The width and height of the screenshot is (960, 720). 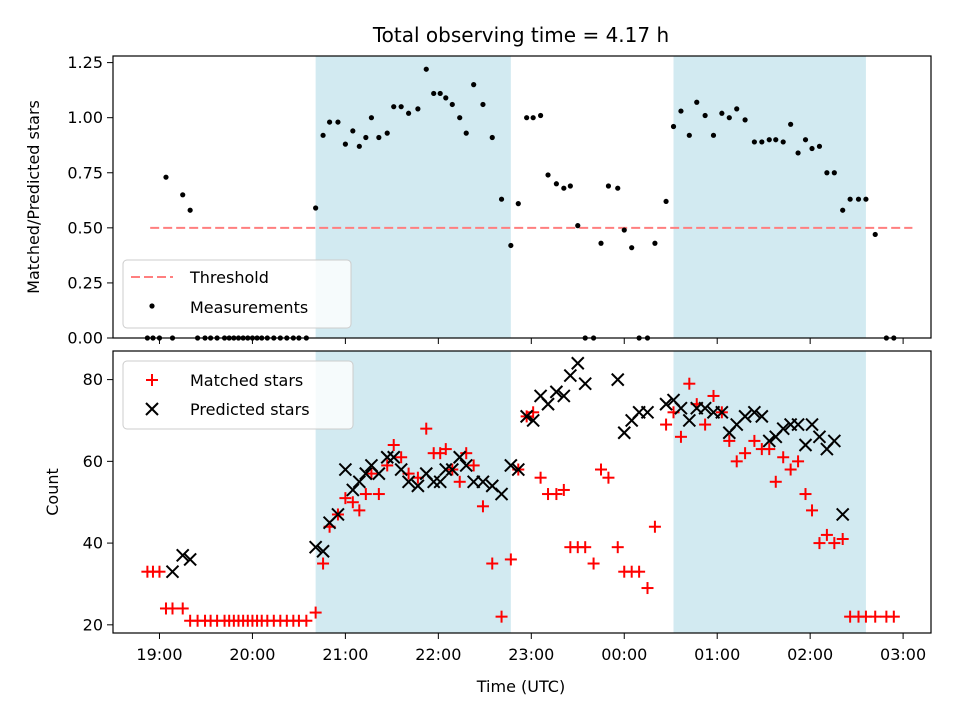 What do you see at coordinates (238, 395) in the screenshot?
I see `bottom-legend: Matched stars Predicted stars` at bounding box center [238, 395].